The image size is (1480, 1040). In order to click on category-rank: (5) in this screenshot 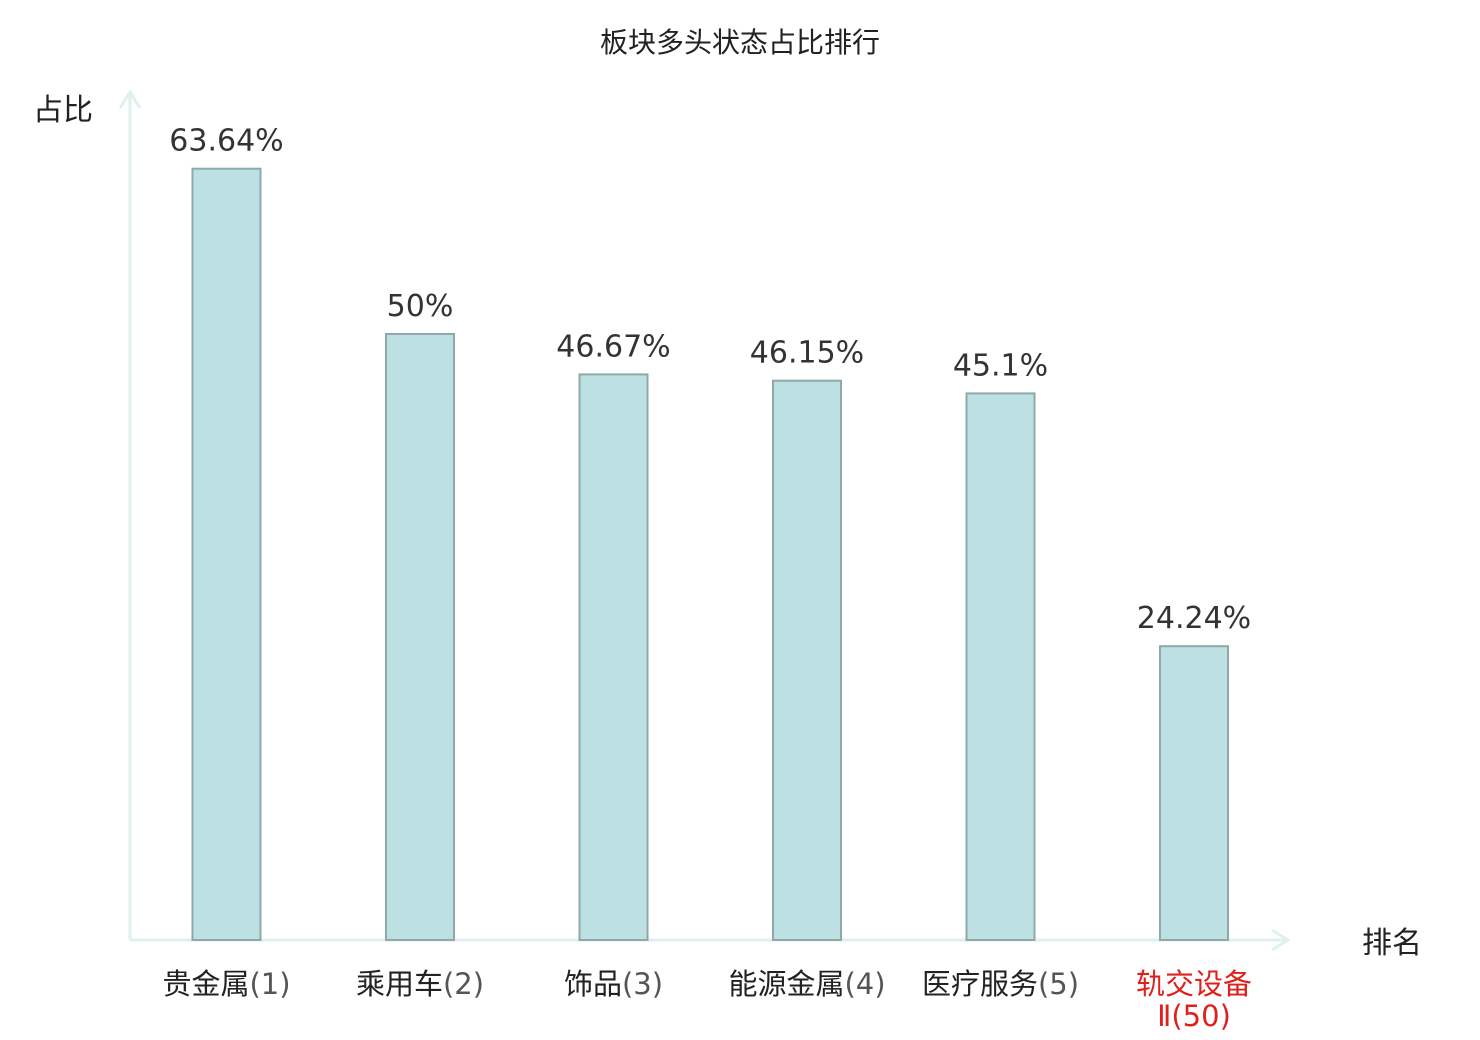, I will do `click(1058, 984)`.